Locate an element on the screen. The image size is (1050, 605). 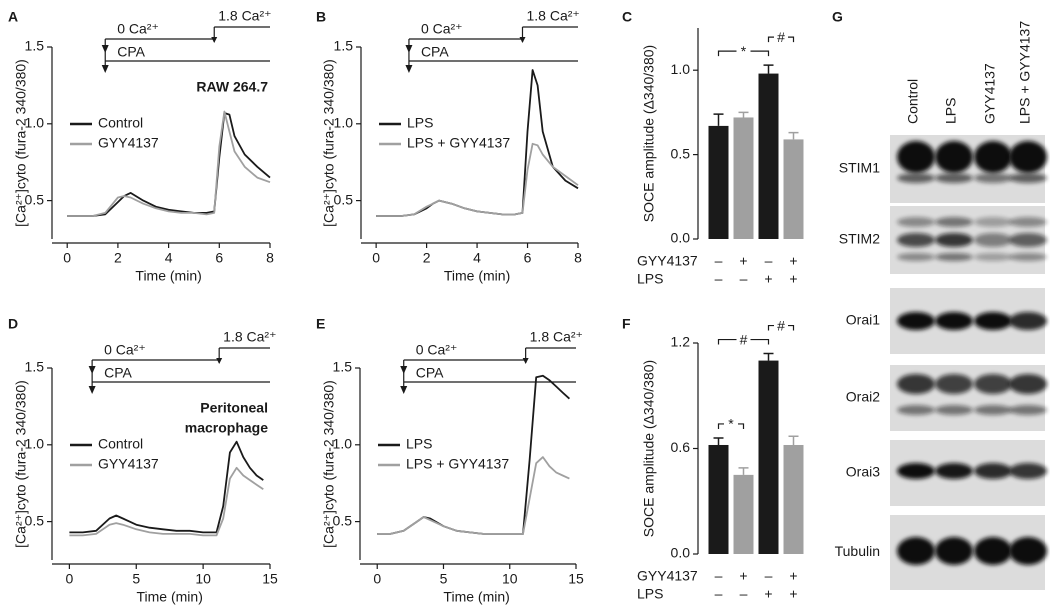
panel-label: A is located at coordinates (13, 17).